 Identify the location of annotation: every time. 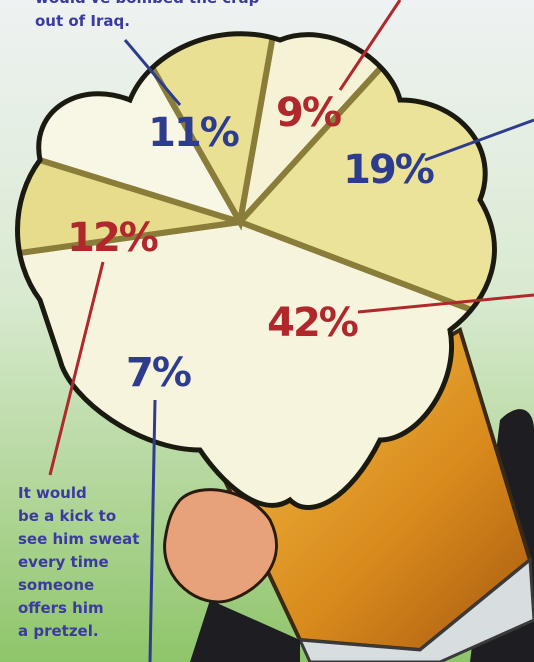
(63, 562).